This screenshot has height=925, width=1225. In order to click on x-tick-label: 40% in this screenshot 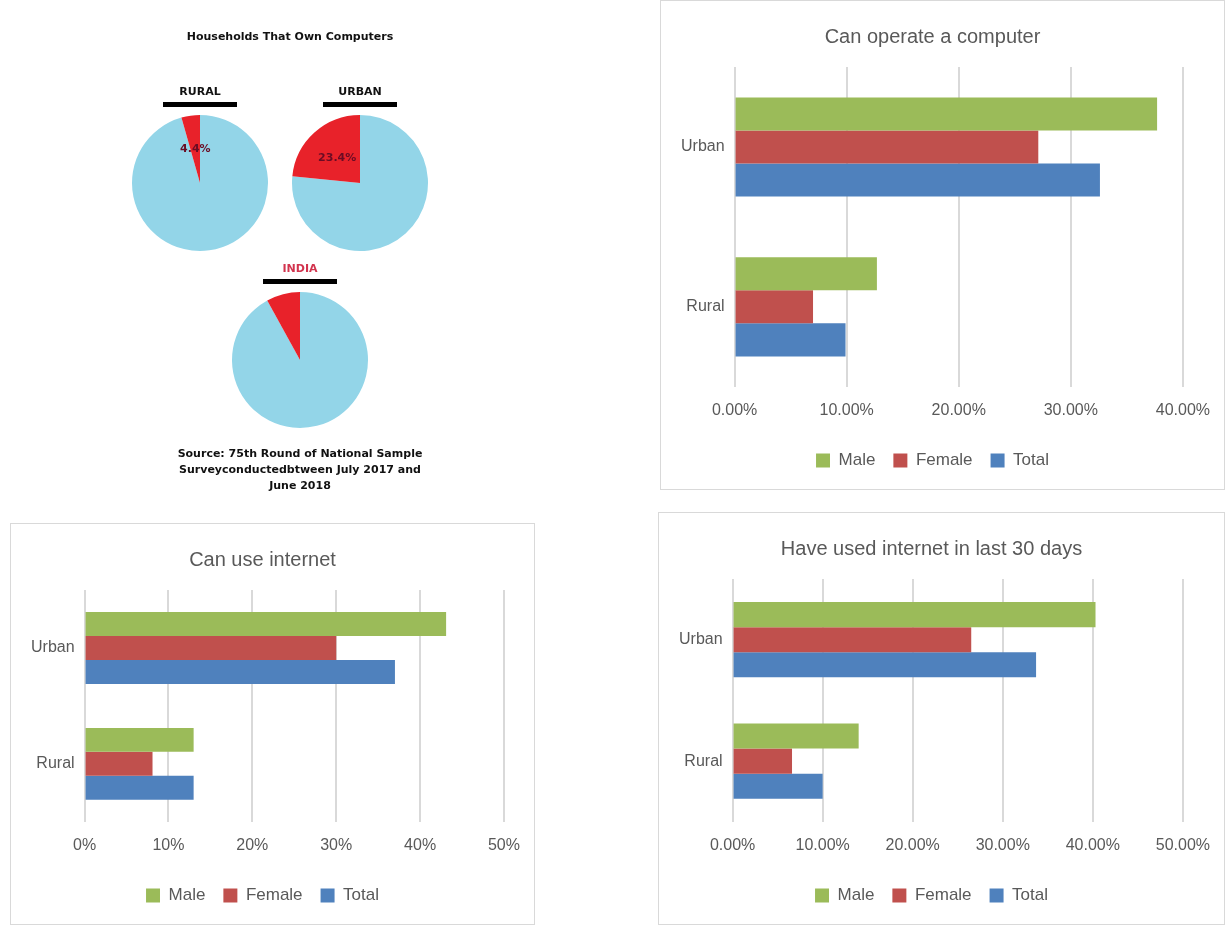, I will do `click(420, 844)`.